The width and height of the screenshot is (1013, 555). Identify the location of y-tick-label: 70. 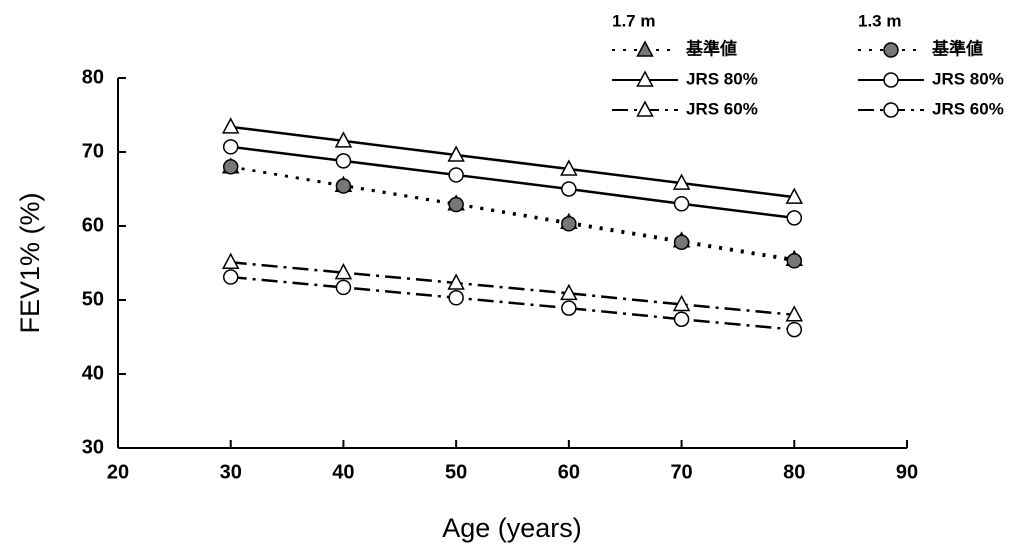
(93, 151).